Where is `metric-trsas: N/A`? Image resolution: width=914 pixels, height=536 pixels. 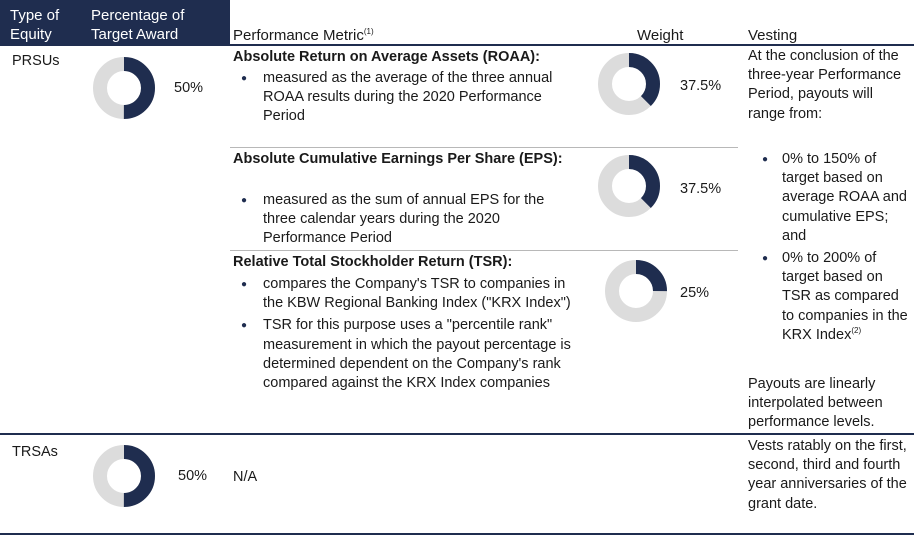
metric-trsas: N/A is located at coordinates (245, 477).